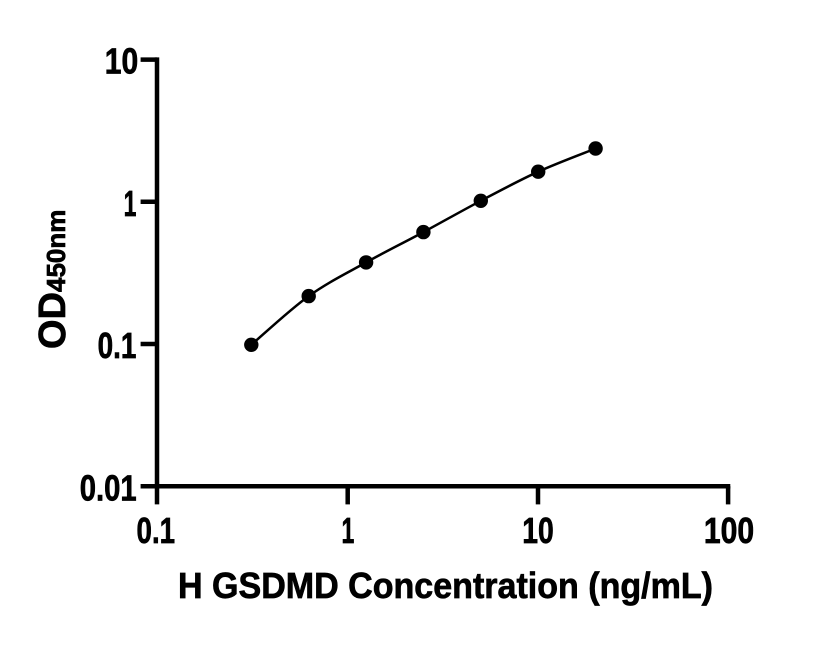 The height and width of the screenshot is (645, 816). What do you see at coordinates (445, 585) in the screenshot?
I see `svg-text: H GSDMD Concentration (ng/mL)` at bounding box center [445, 585].